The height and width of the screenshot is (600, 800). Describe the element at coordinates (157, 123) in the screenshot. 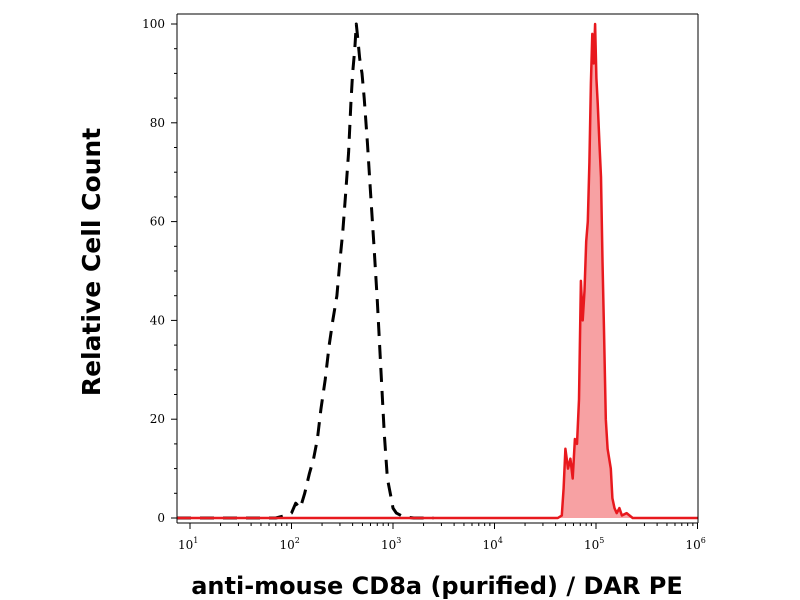

I see `y-tick-label: 80` at that location.